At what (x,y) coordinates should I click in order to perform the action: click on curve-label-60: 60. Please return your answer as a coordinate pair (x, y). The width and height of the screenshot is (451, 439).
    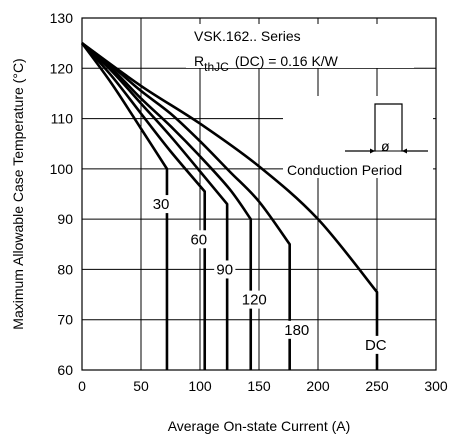
    Looking at the image, I should click on (198, 239).